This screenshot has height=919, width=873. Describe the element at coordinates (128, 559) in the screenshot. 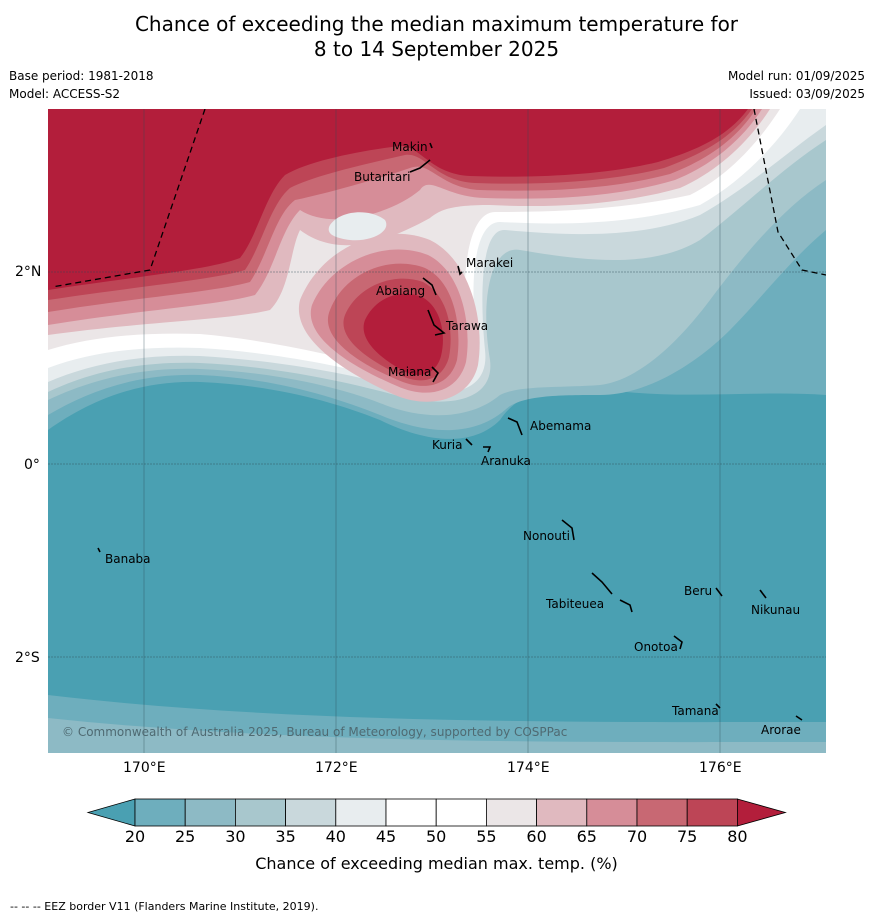

I see `label-banaba: Banaba` at that location.